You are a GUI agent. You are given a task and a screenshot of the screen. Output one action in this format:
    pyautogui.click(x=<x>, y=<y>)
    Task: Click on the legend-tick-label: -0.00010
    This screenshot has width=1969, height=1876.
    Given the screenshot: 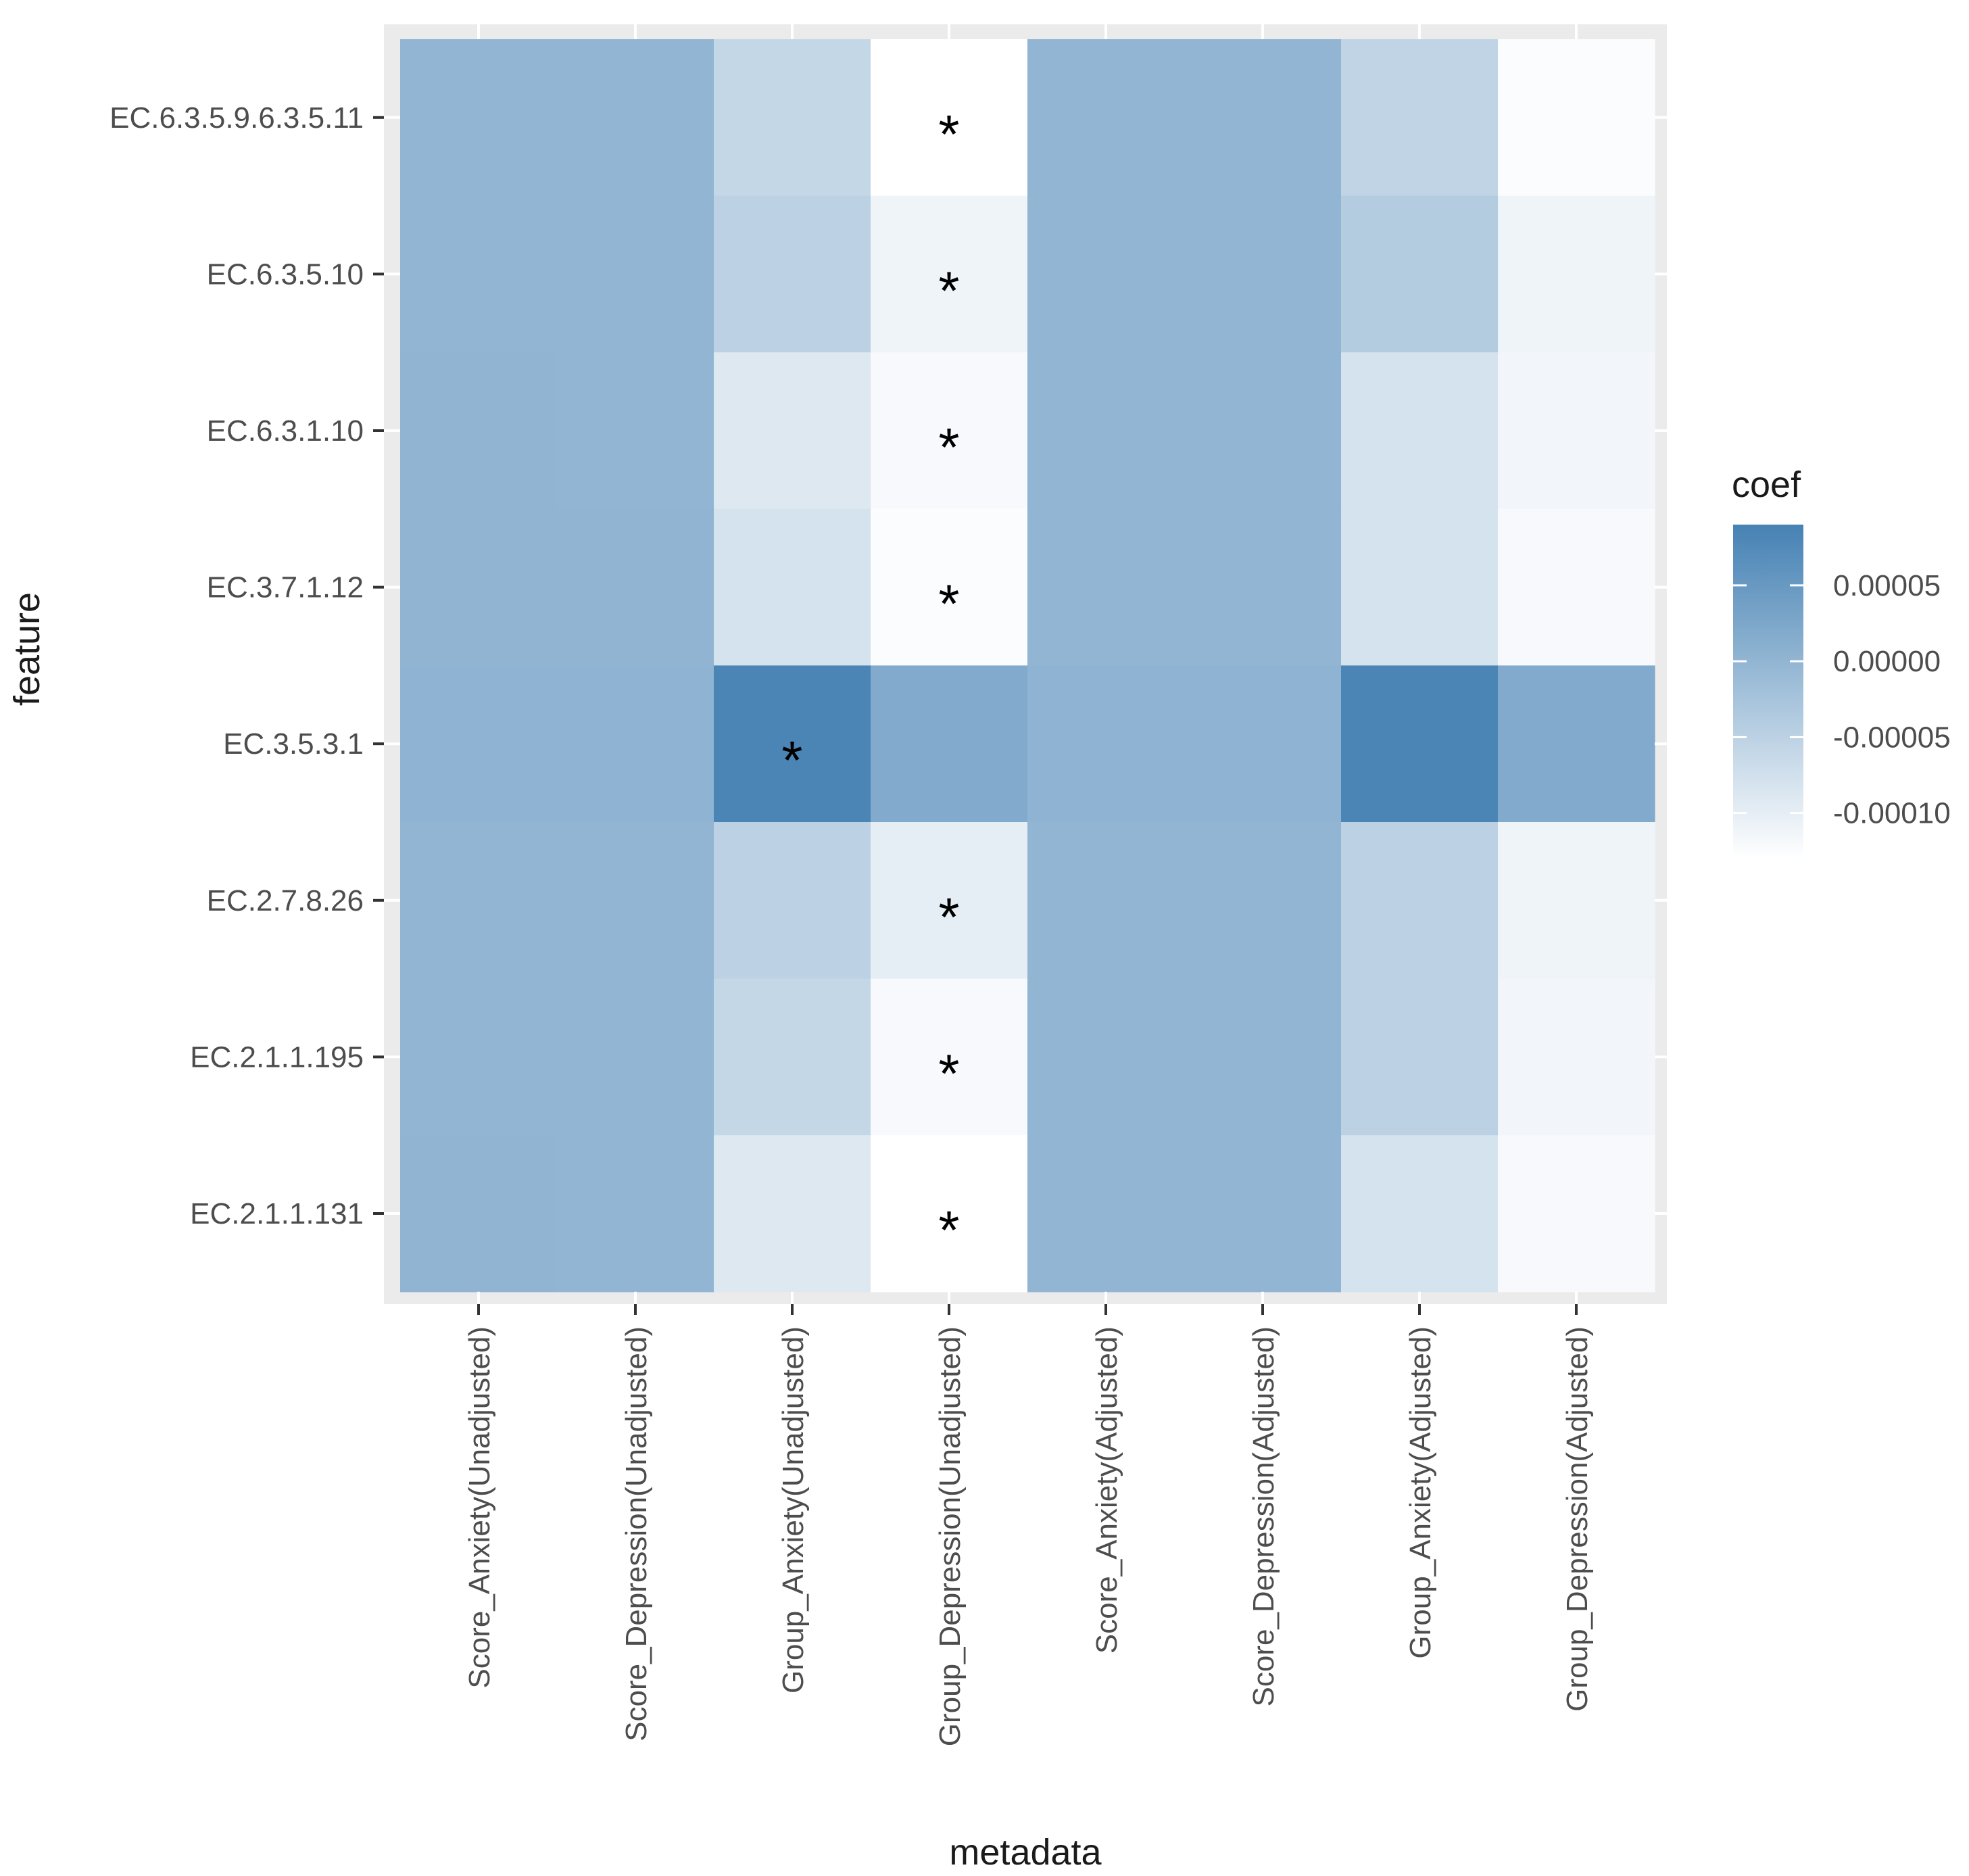 What is the action you would take?
    pyautogui.click(x=1892, y=813)
    